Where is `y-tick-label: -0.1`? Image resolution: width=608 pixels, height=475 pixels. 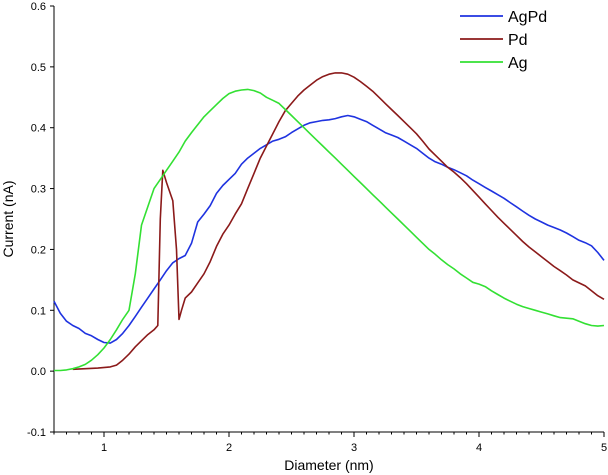 y-tick-label: -0.1 is located at coordinates (36, 433).